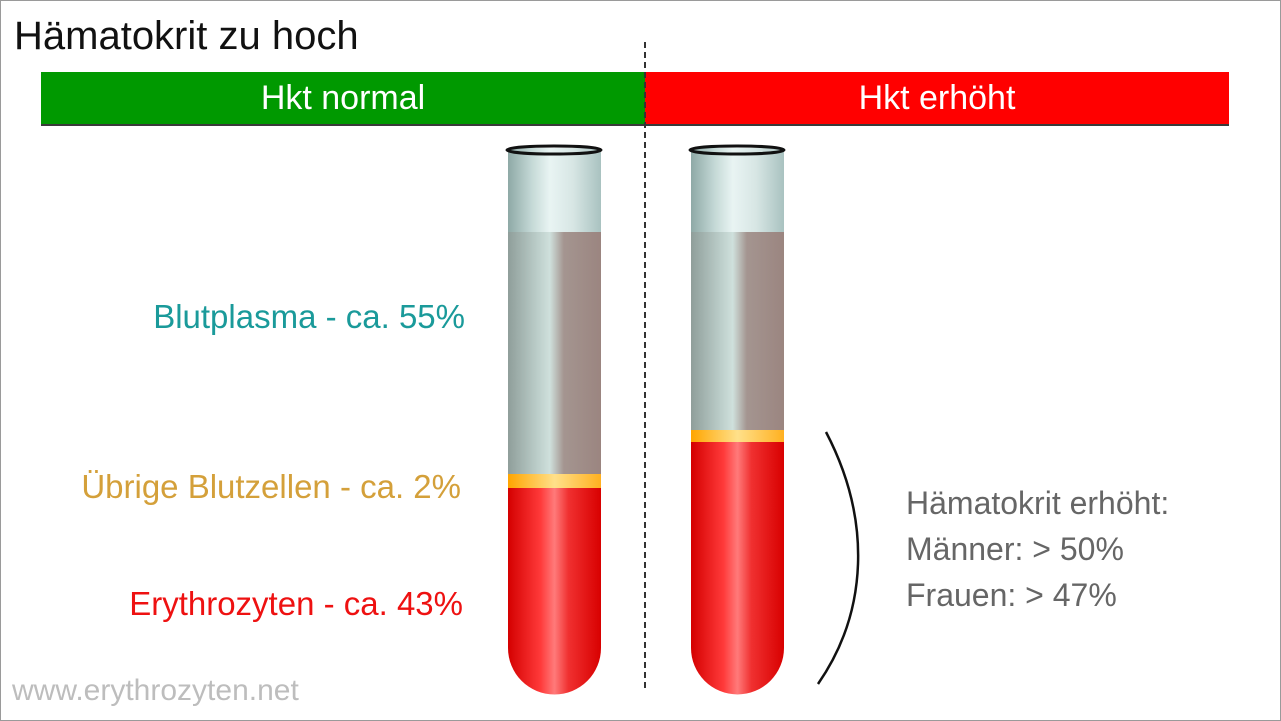 Image resolution: width=1281 pixels, height=721 pixels. I want to click on tube-high-other-cells-band, so click(737, 437).